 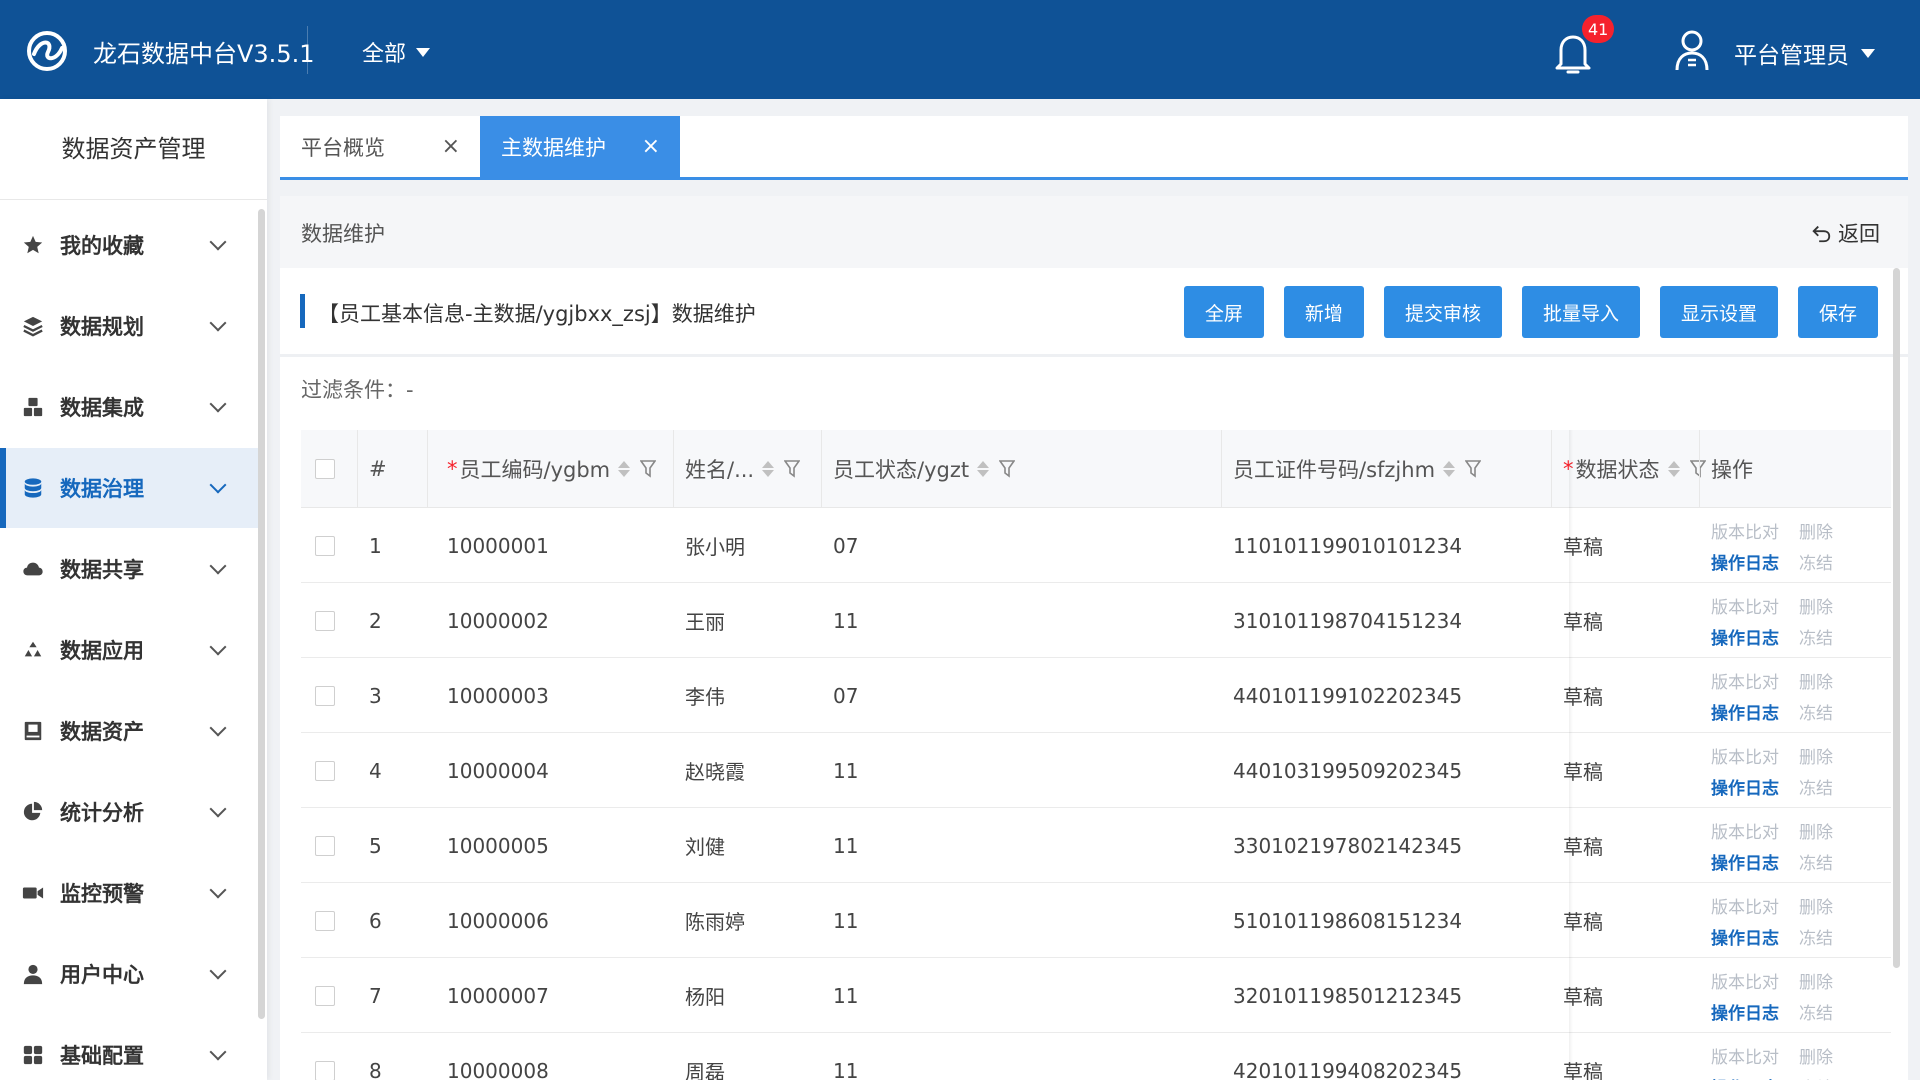 What do you see at coordinates (325, 468) in the screenshot?
I see `select-all-checkbox` at bounding box center [325, 468].